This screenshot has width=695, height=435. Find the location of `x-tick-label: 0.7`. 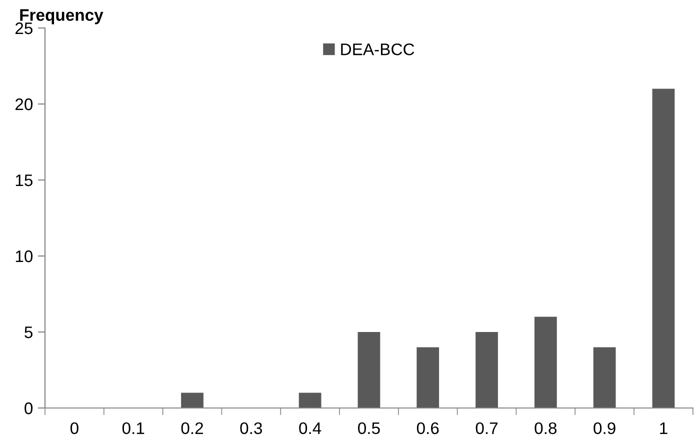

x-tick-label: 0.7 is located at coordinates (487, 428).